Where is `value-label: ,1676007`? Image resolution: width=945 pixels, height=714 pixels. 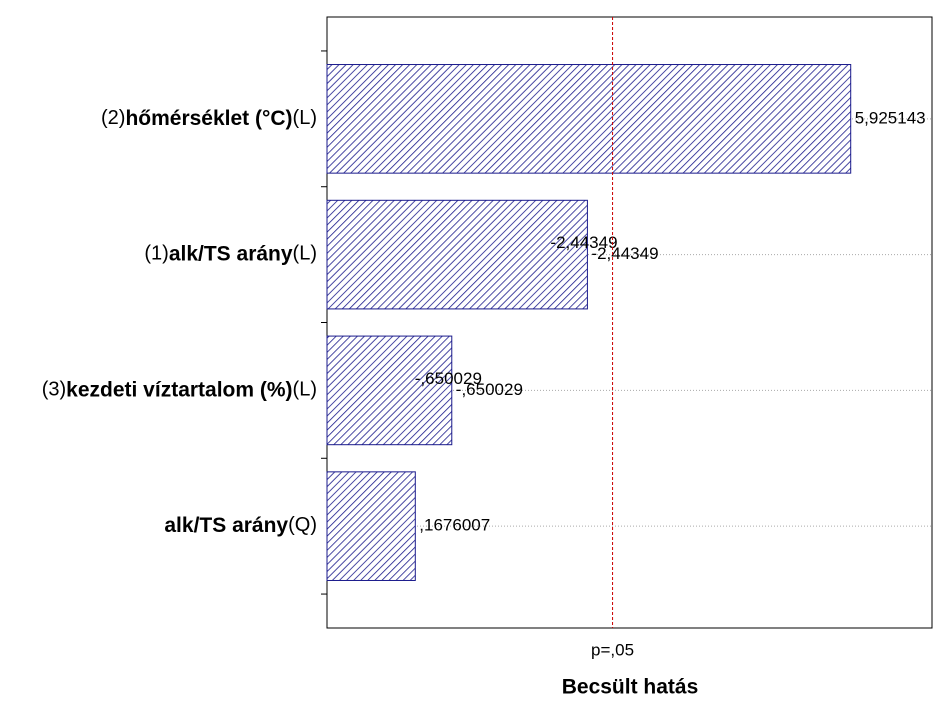
value-label: ,1676007 is located at coordinates (454, 525).